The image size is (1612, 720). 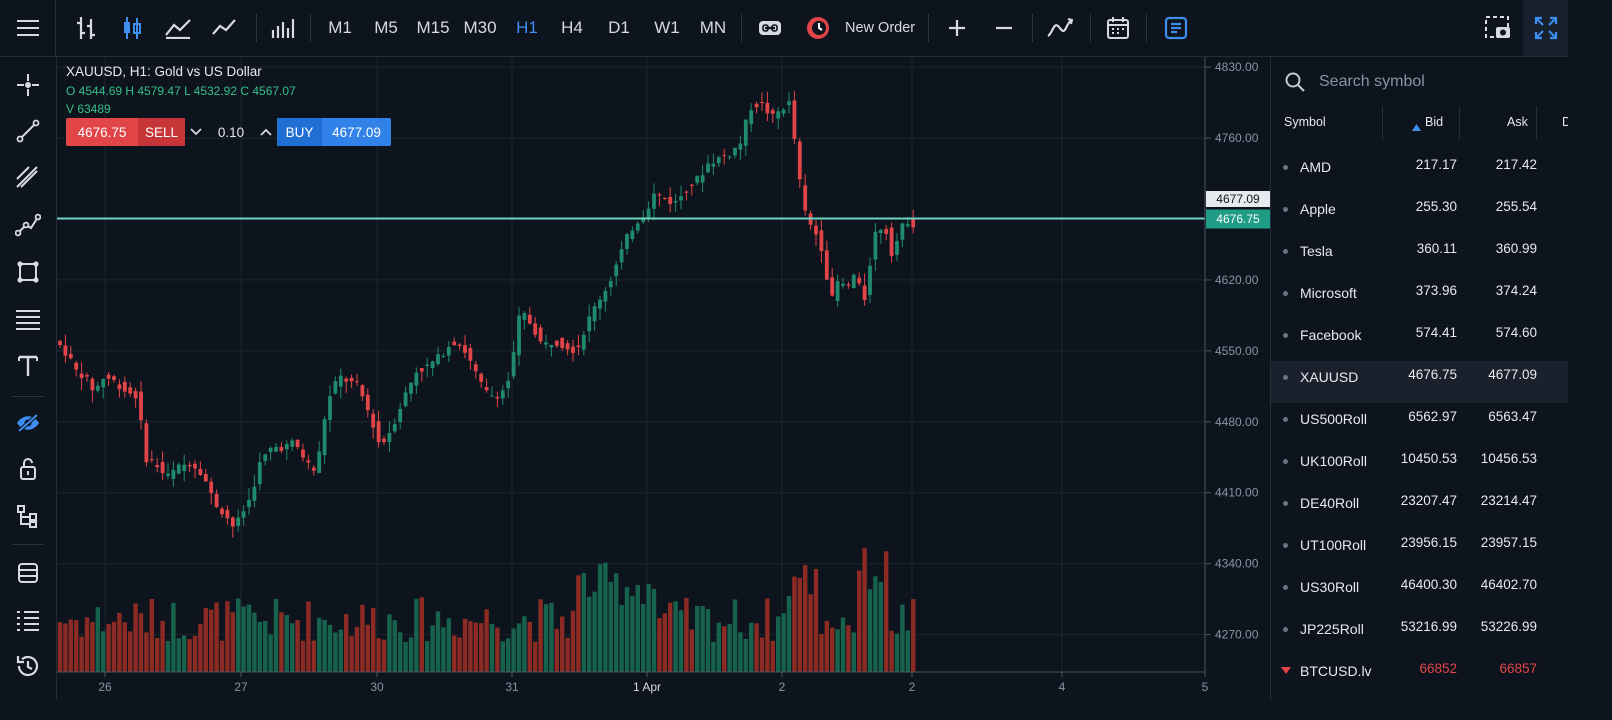 What do you see at coordinates (1316, 251) in the screenshot?
I see `symbol-name: Tesla` at bounding box center [1316, 251].